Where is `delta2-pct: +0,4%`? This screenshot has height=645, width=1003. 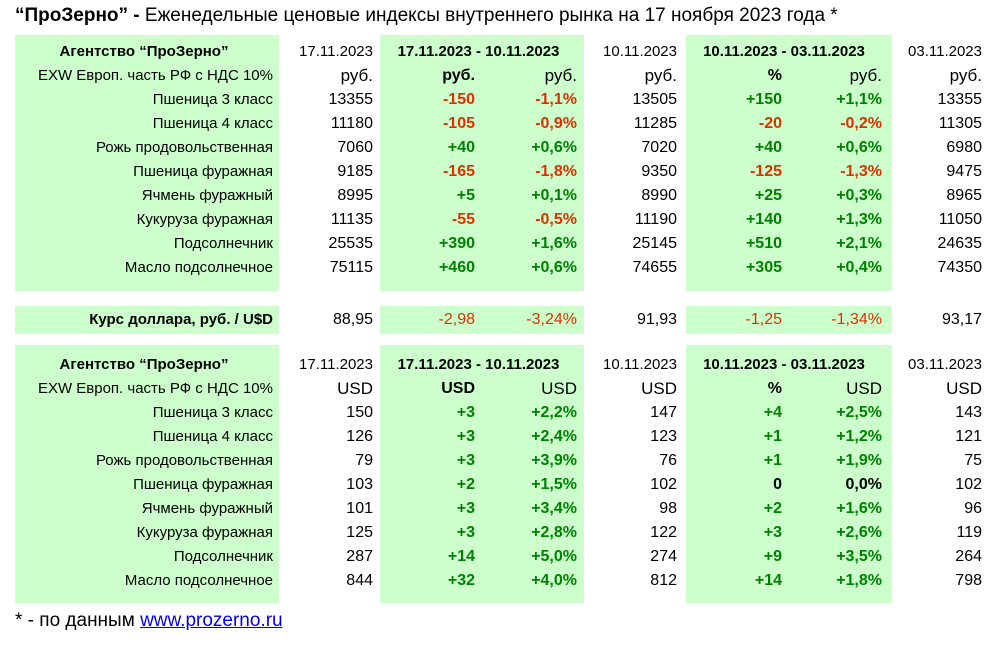 delta2-pct: +0,4% is located at coordinates (859, 267).